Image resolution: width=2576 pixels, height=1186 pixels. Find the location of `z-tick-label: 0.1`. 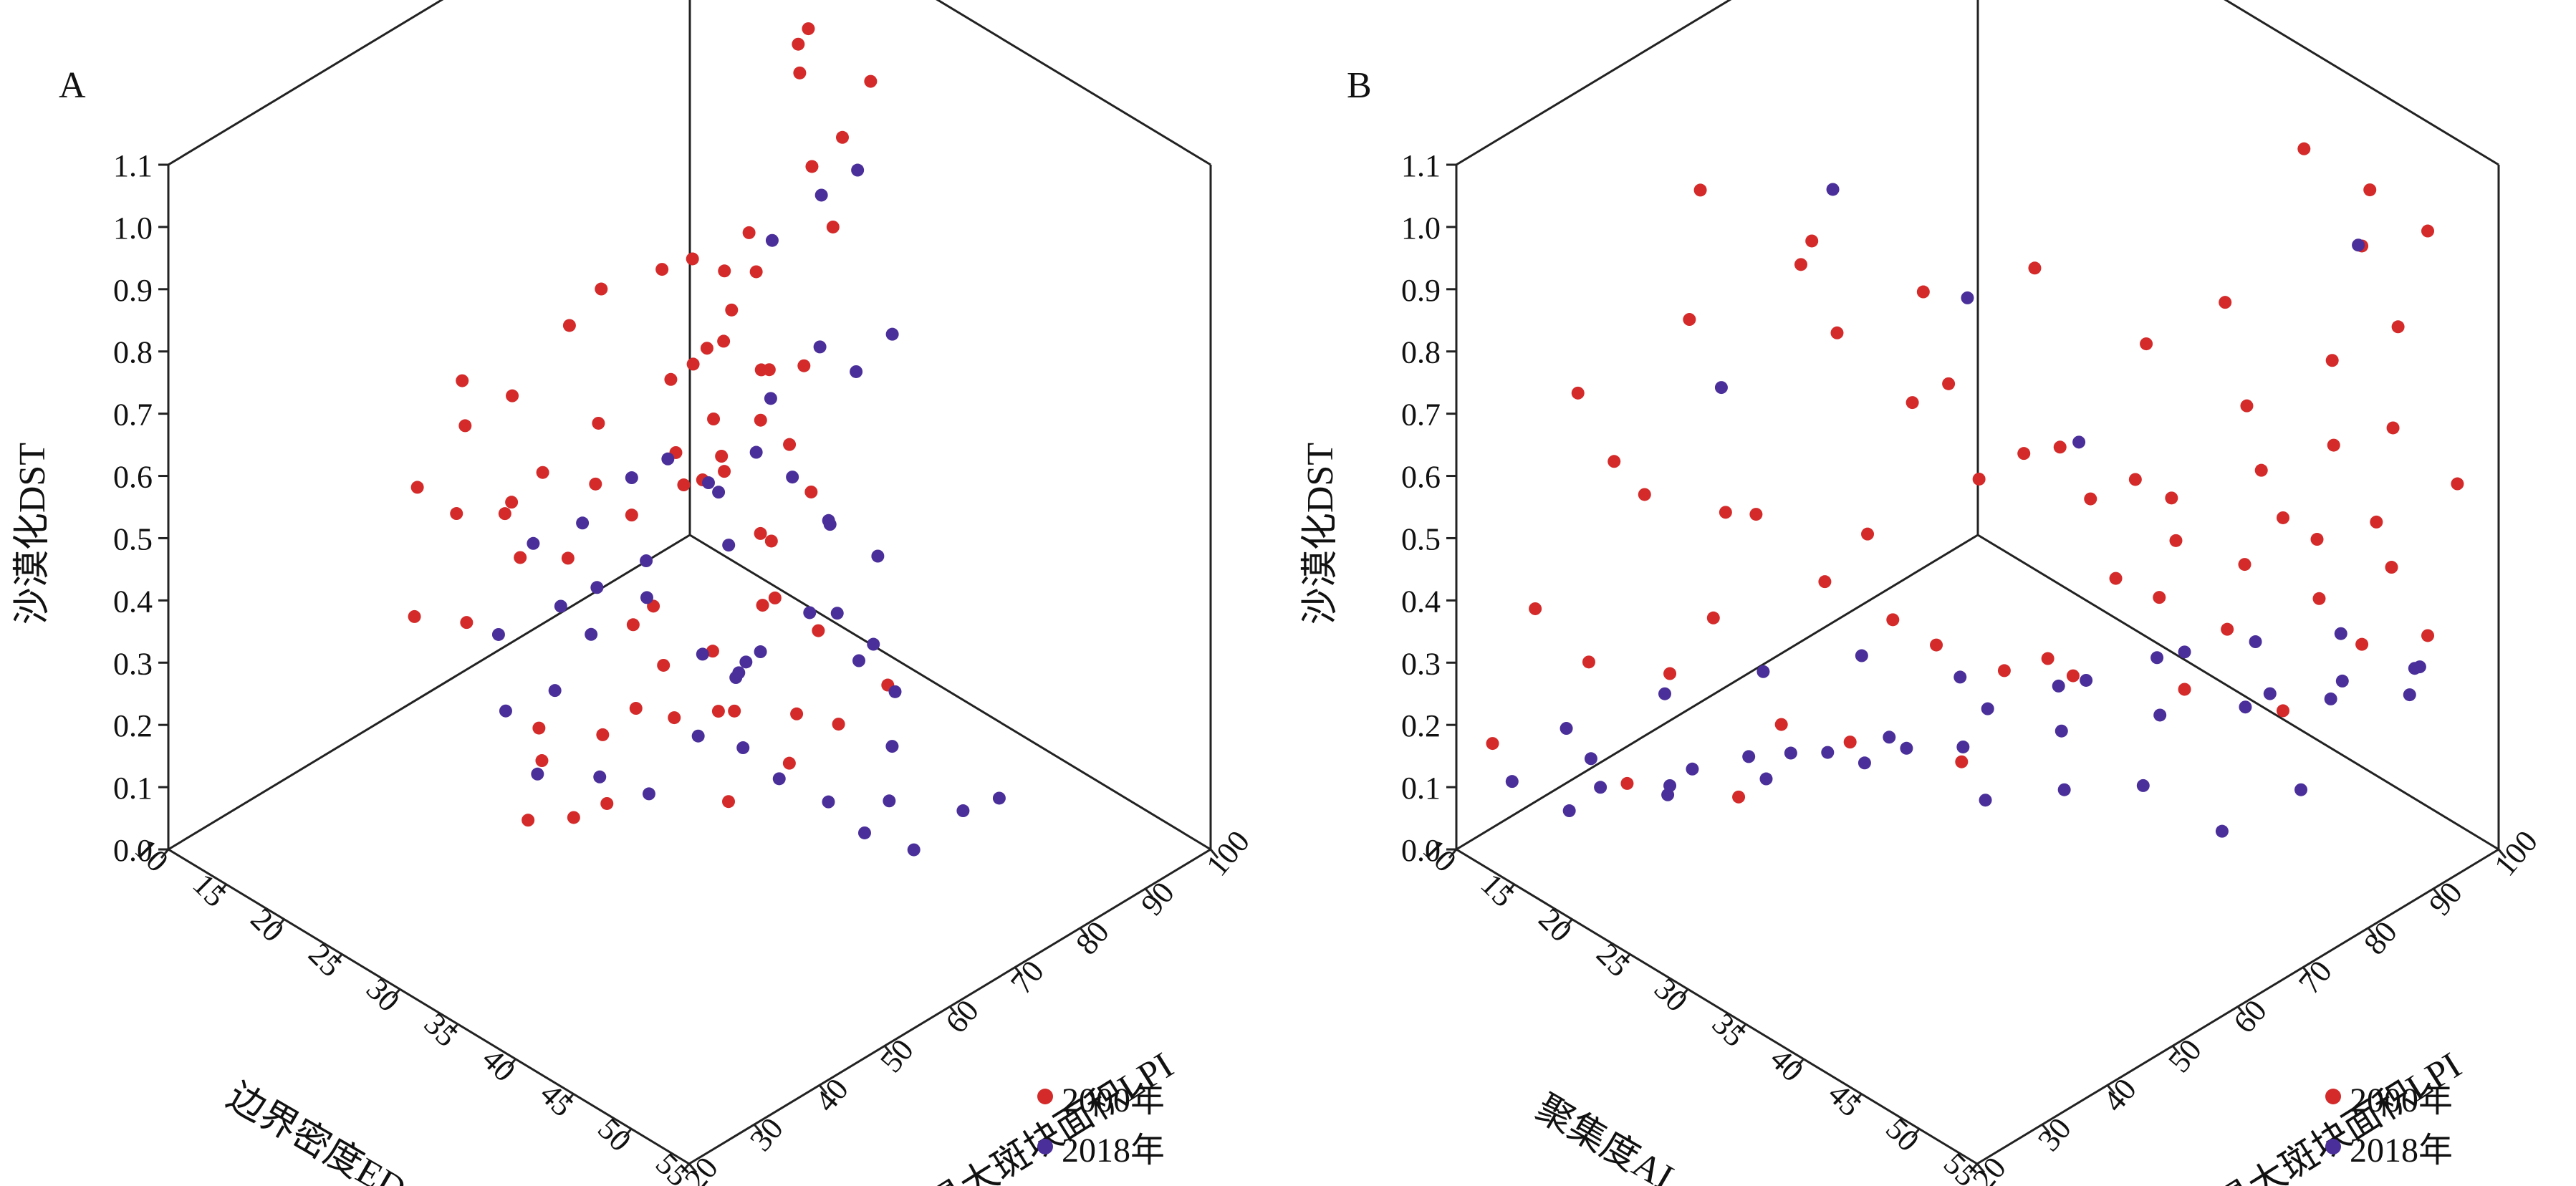

z-tick-label: 0.1 is located at coordinates (1421, 788).